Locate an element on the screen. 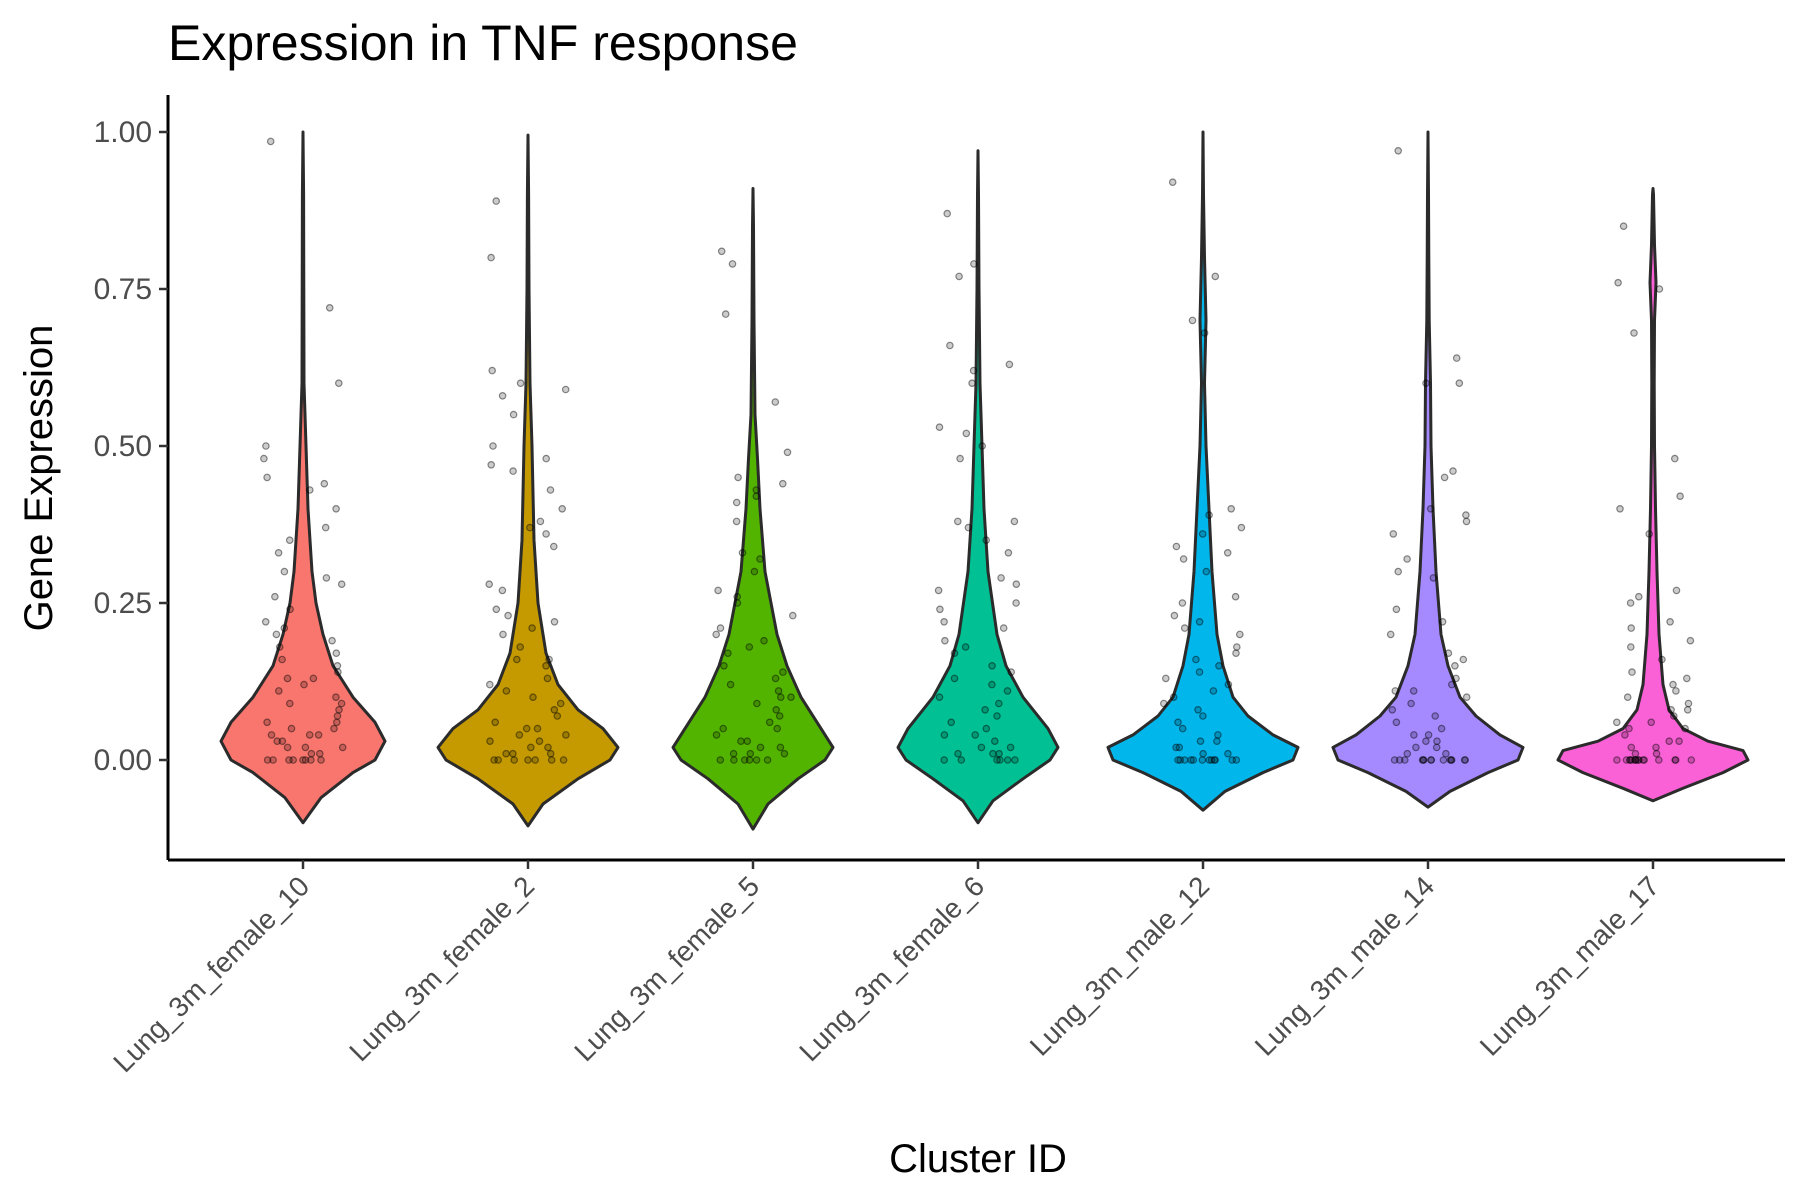  y-tick-label: 0.75 is located at coordinates (123, 289).